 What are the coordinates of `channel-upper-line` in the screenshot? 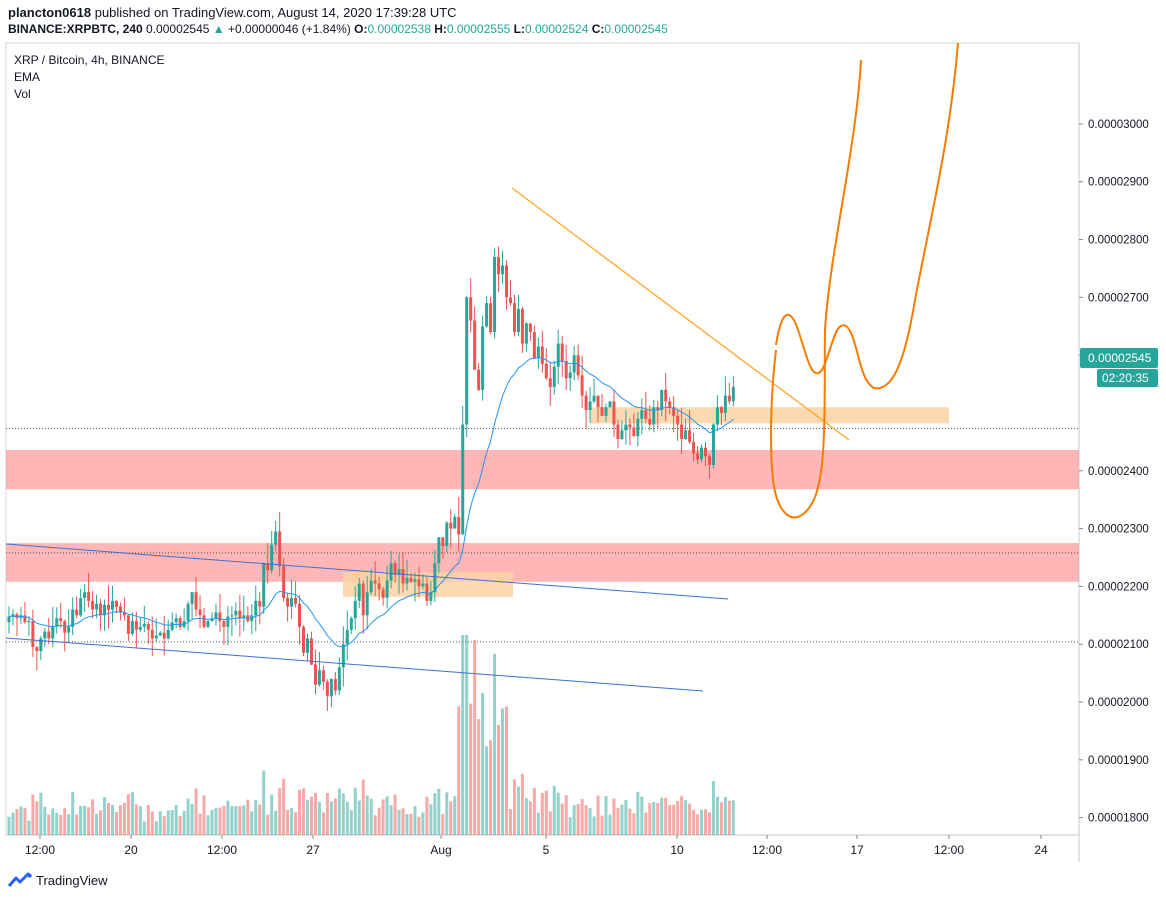 It's located at (367, 571).